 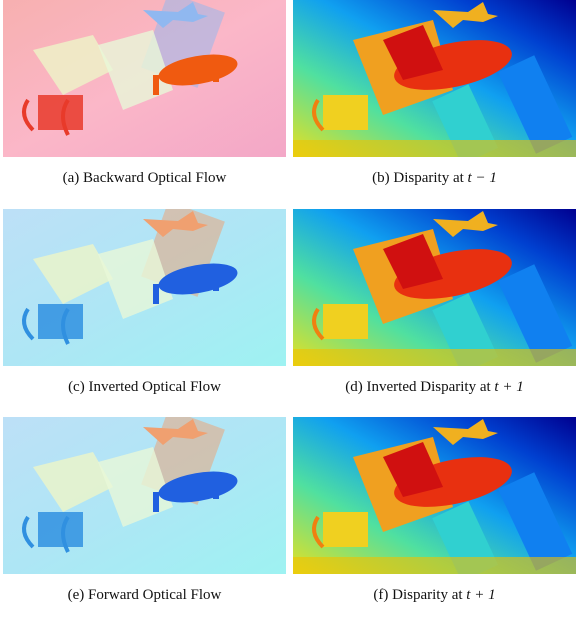 I want to click on caption-text: (d) Inverted Disparity at, so click(x=418, y=386).